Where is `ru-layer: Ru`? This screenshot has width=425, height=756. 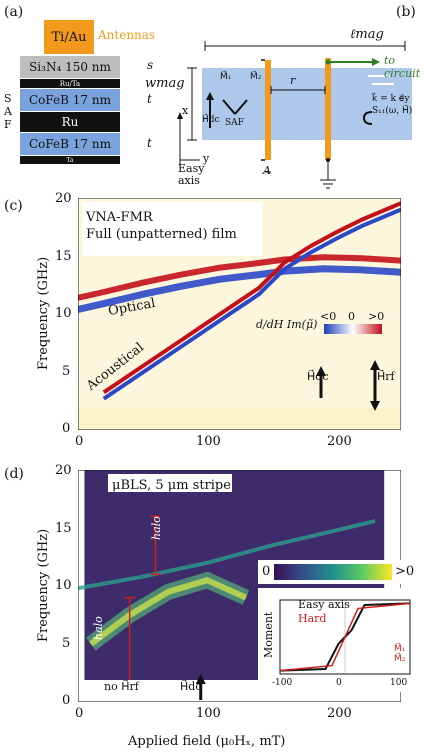
ru-layer: Ru is located at coordinates (70, 122).